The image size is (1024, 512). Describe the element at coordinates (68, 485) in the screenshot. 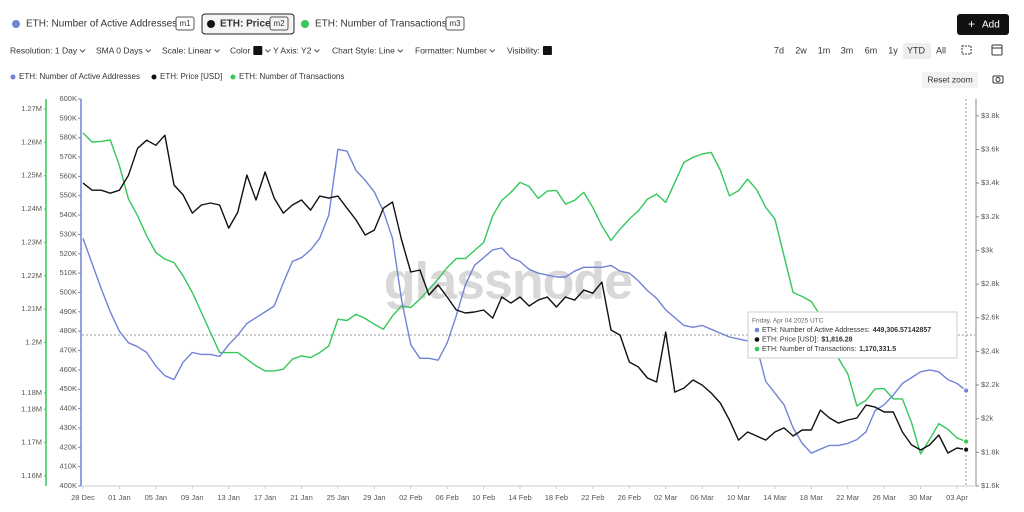

I see `y-tick-label: 400K` at that location.